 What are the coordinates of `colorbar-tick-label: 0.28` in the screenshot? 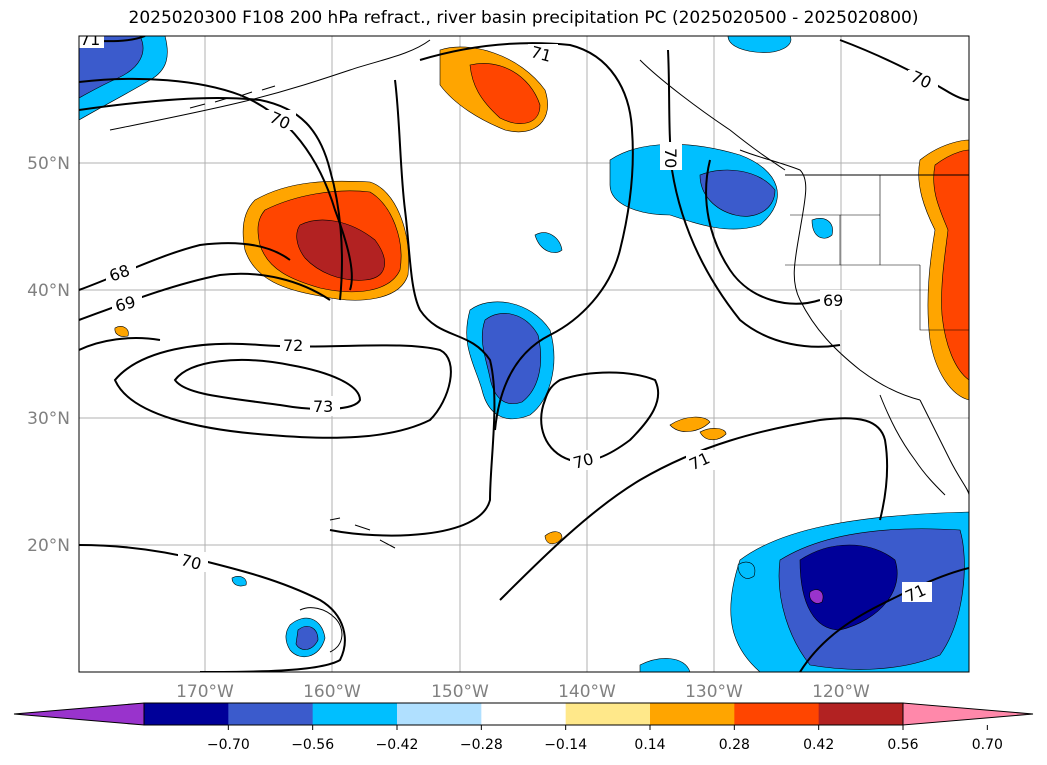 It's located at (734, 745).